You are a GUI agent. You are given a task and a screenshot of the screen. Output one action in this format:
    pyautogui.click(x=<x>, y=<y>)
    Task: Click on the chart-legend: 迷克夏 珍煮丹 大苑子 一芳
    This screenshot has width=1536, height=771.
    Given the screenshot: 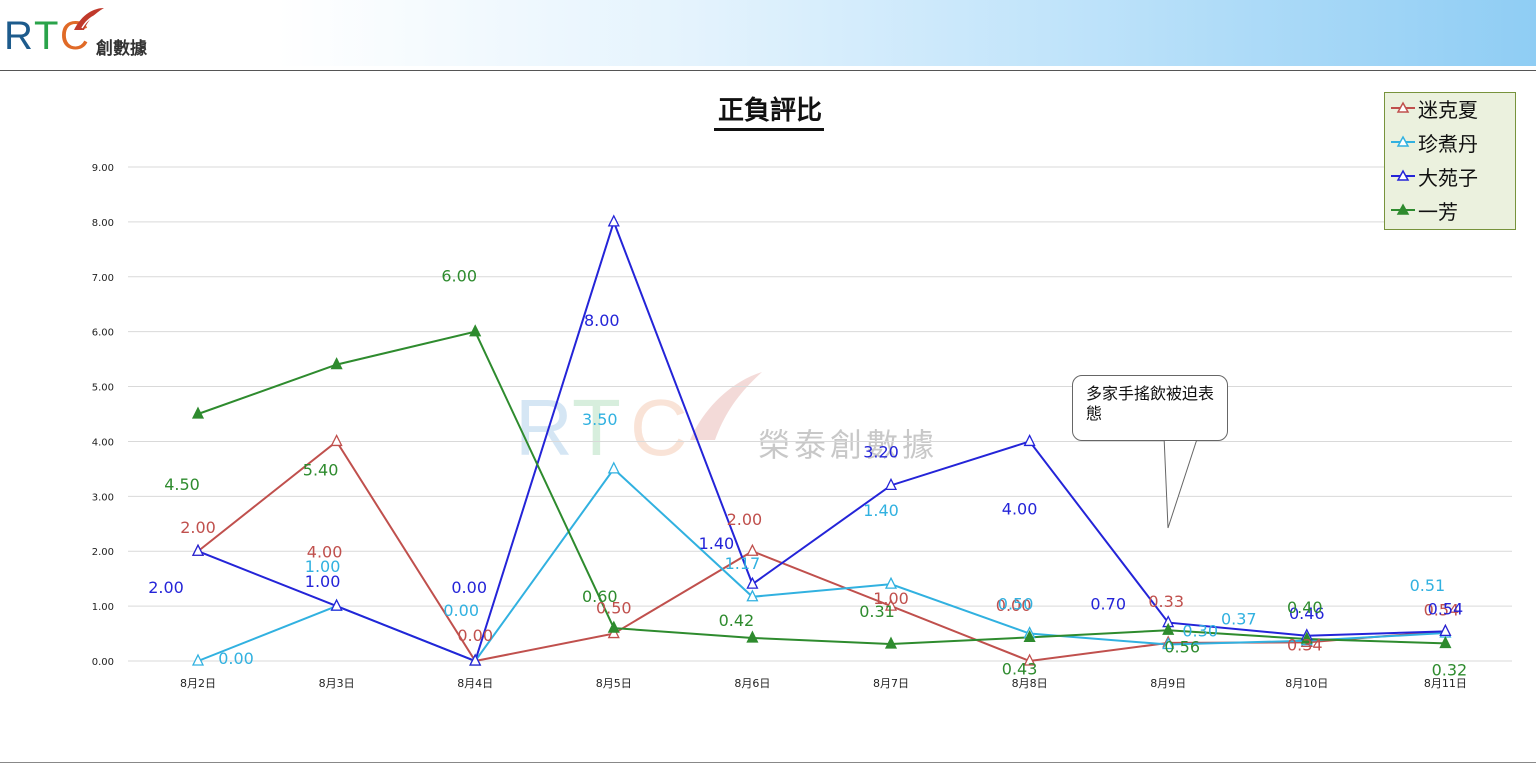 What is the action you would take?
    pyautogui.click(x=1450, y=161)
    